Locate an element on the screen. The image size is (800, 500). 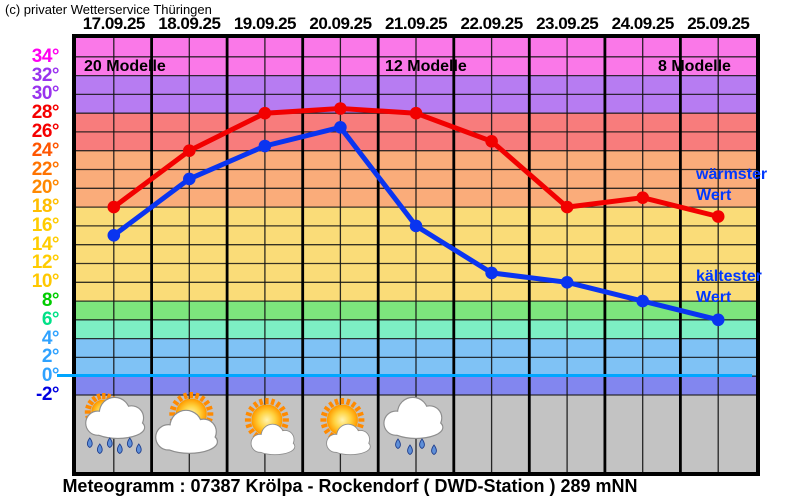
date-label: 21.09.25 is located at coordinates (416, 23).